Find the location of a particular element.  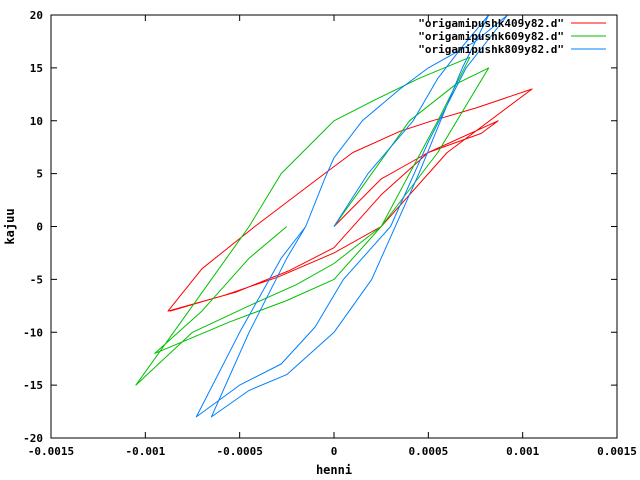

x-tick-label: 0.001 is located at coordinates (522, 451).